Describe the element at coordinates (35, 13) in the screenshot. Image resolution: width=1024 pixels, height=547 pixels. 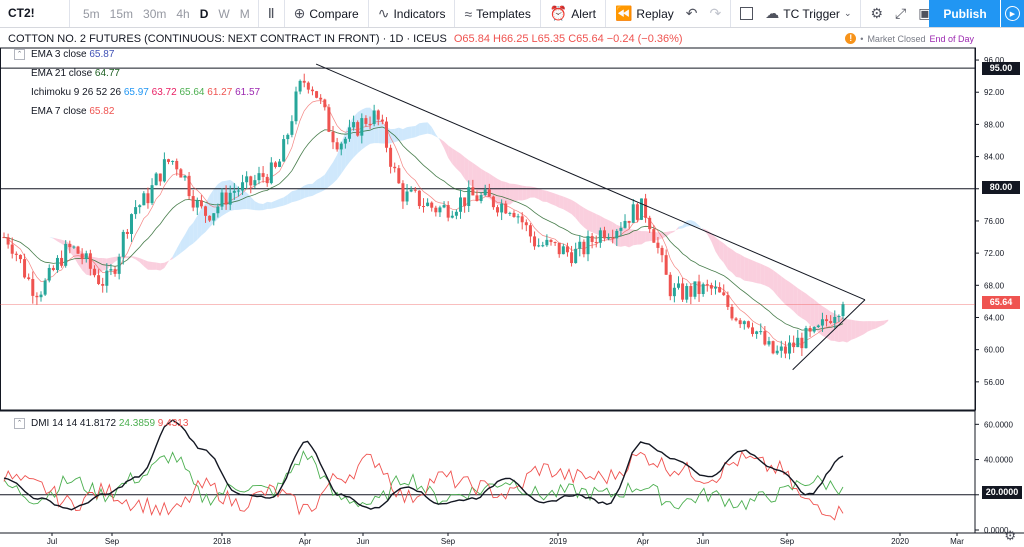
I see `symbol-search: CT2!` at that location.